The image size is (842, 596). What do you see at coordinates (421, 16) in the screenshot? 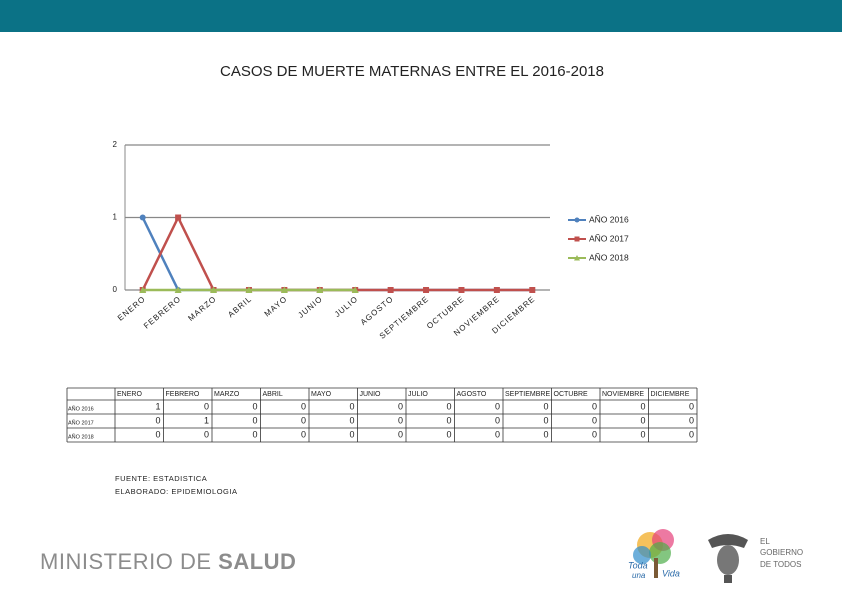
I see `top-band` at bounding box center [421, 16].